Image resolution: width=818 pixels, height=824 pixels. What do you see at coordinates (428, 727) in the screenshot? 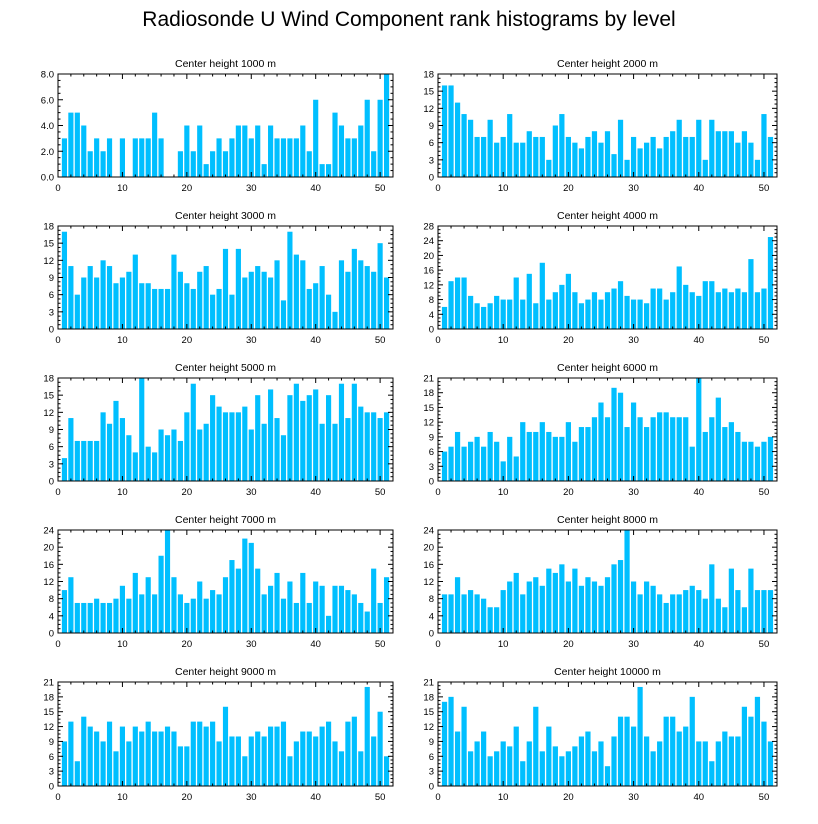
I see `y-tick-label: 12` at bounding box center [428, 727].